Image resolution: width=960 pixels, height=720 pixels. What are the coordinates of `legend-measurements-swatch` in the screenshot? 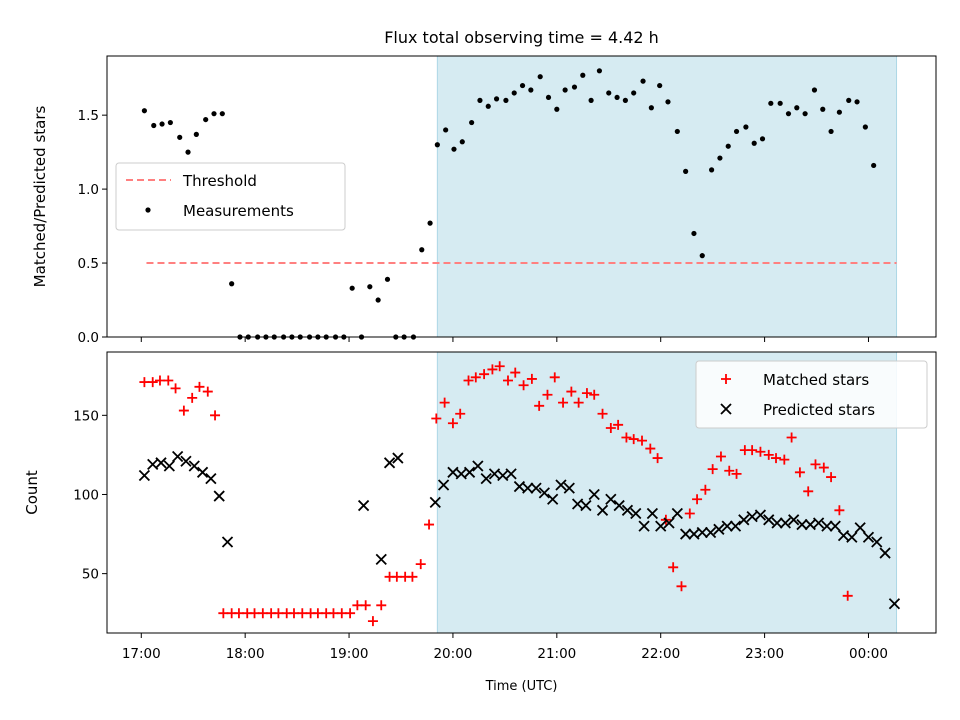 It's located at (148, 210).